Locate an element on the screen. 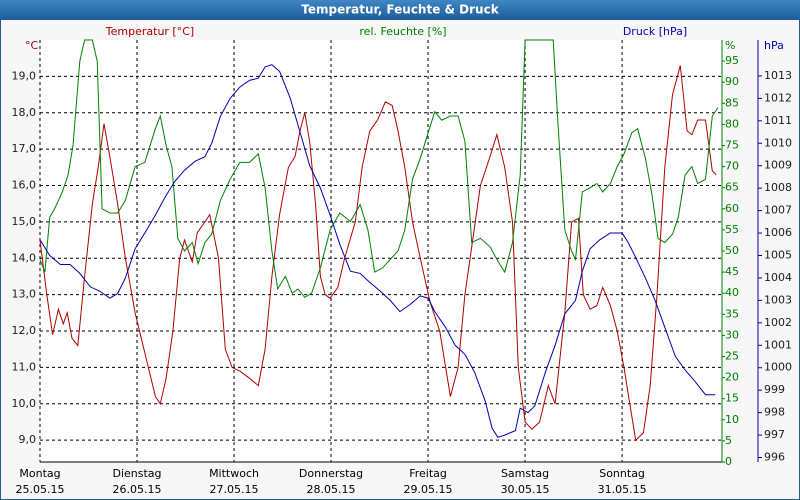 The height and width of the screenshot is (500, 800). y3-tick-label: 1005 is located at coordinates (778, 254).